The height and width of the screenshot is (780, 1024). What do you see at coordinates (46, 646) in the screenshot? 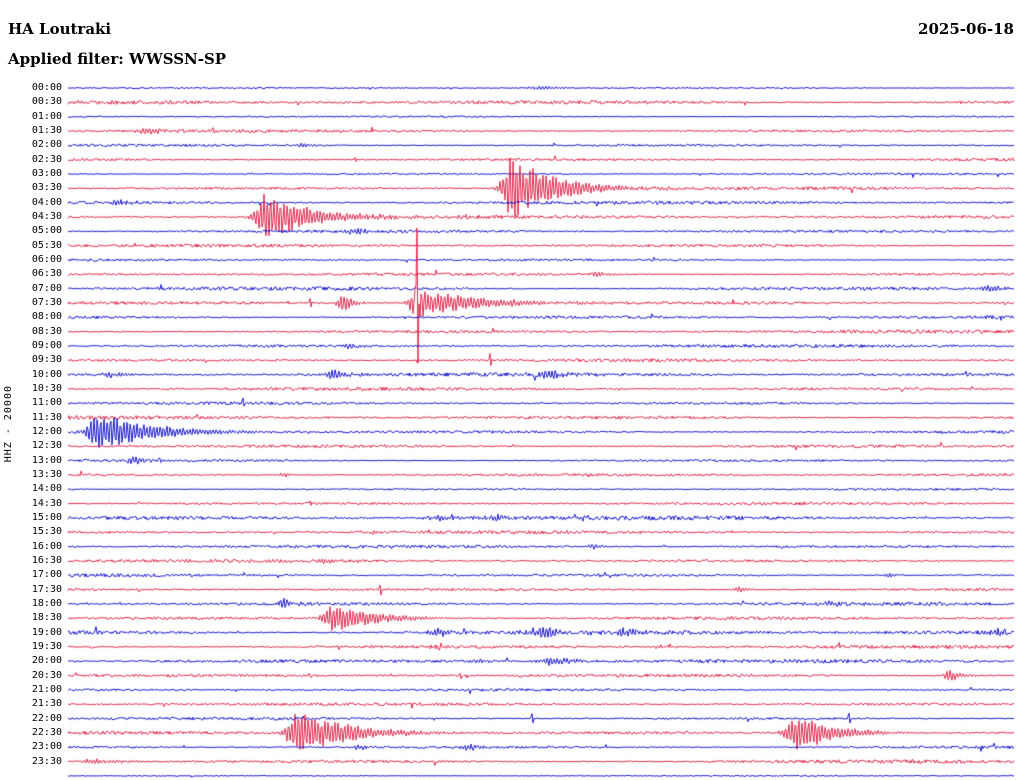
I see `row-time-label: 19:30` at bounding box center [46, 646].